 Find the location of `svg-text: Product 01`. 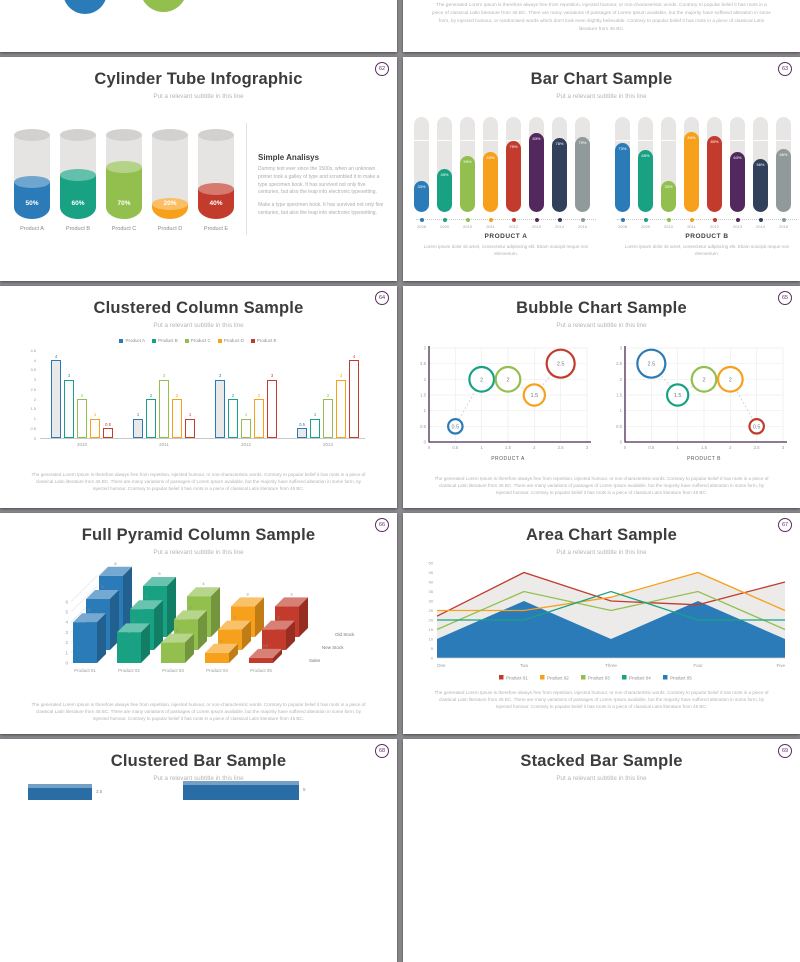

svg-text: Product 01 is located at coordinates (85, 670).